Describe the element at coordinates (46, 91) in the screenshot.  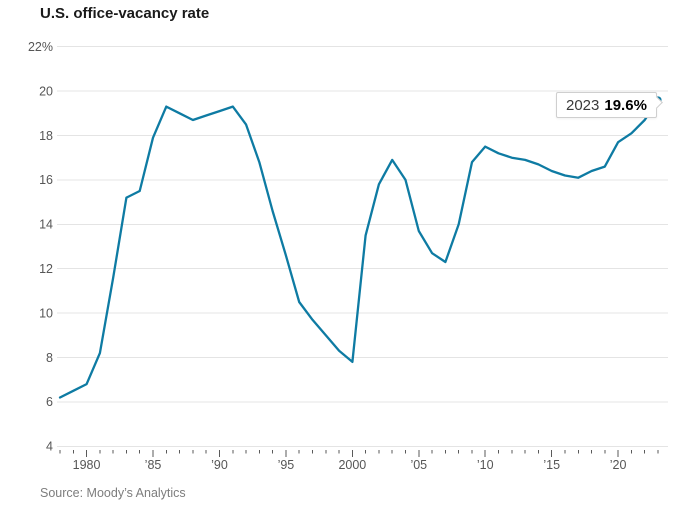
I see `y-tick-label: 20` at that location.